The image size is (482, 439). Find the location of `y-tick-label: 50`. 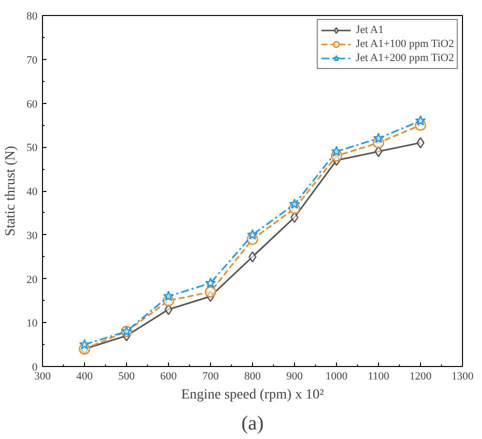

y-tick-label: 50 is located at coordinates (32, 148).